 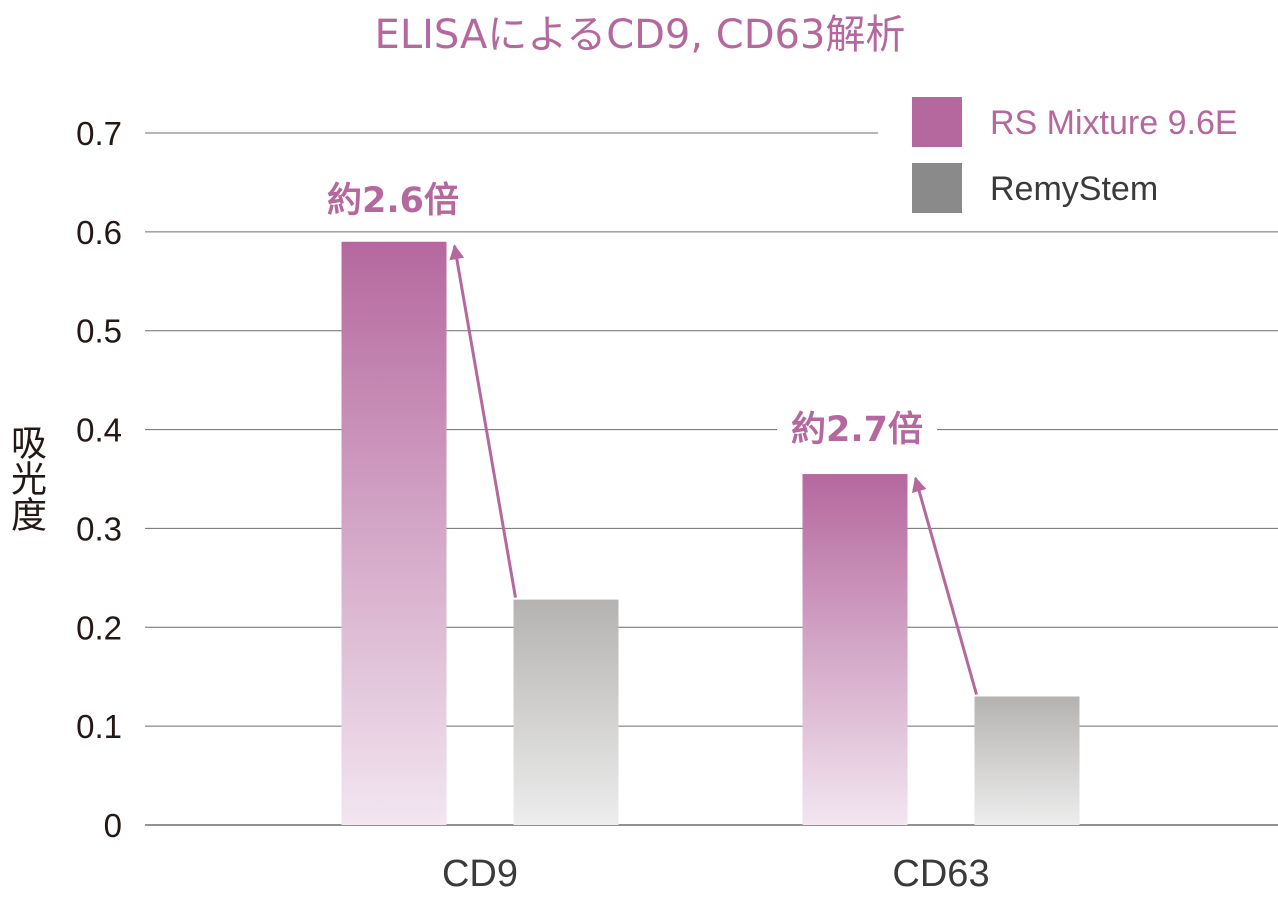 What do you see at coordinates (716, 874) in the screenshot?
I see `x-tick-layer: CD9 CD63` at bounding box center [716, 874].